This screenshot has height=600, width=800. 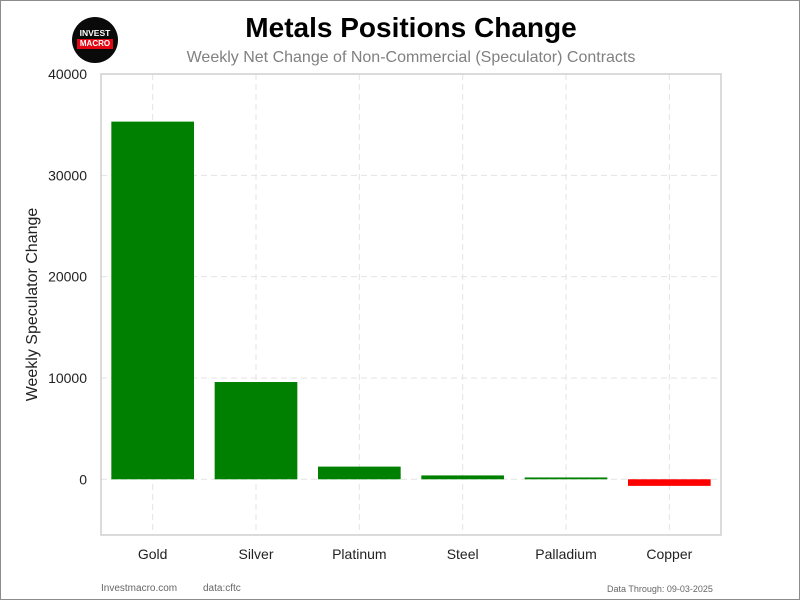 What do you see at coordinates (669, 554) in the screenshot?
I see `x-tick-label-copper: Copper` at bounding box center [669, 554].